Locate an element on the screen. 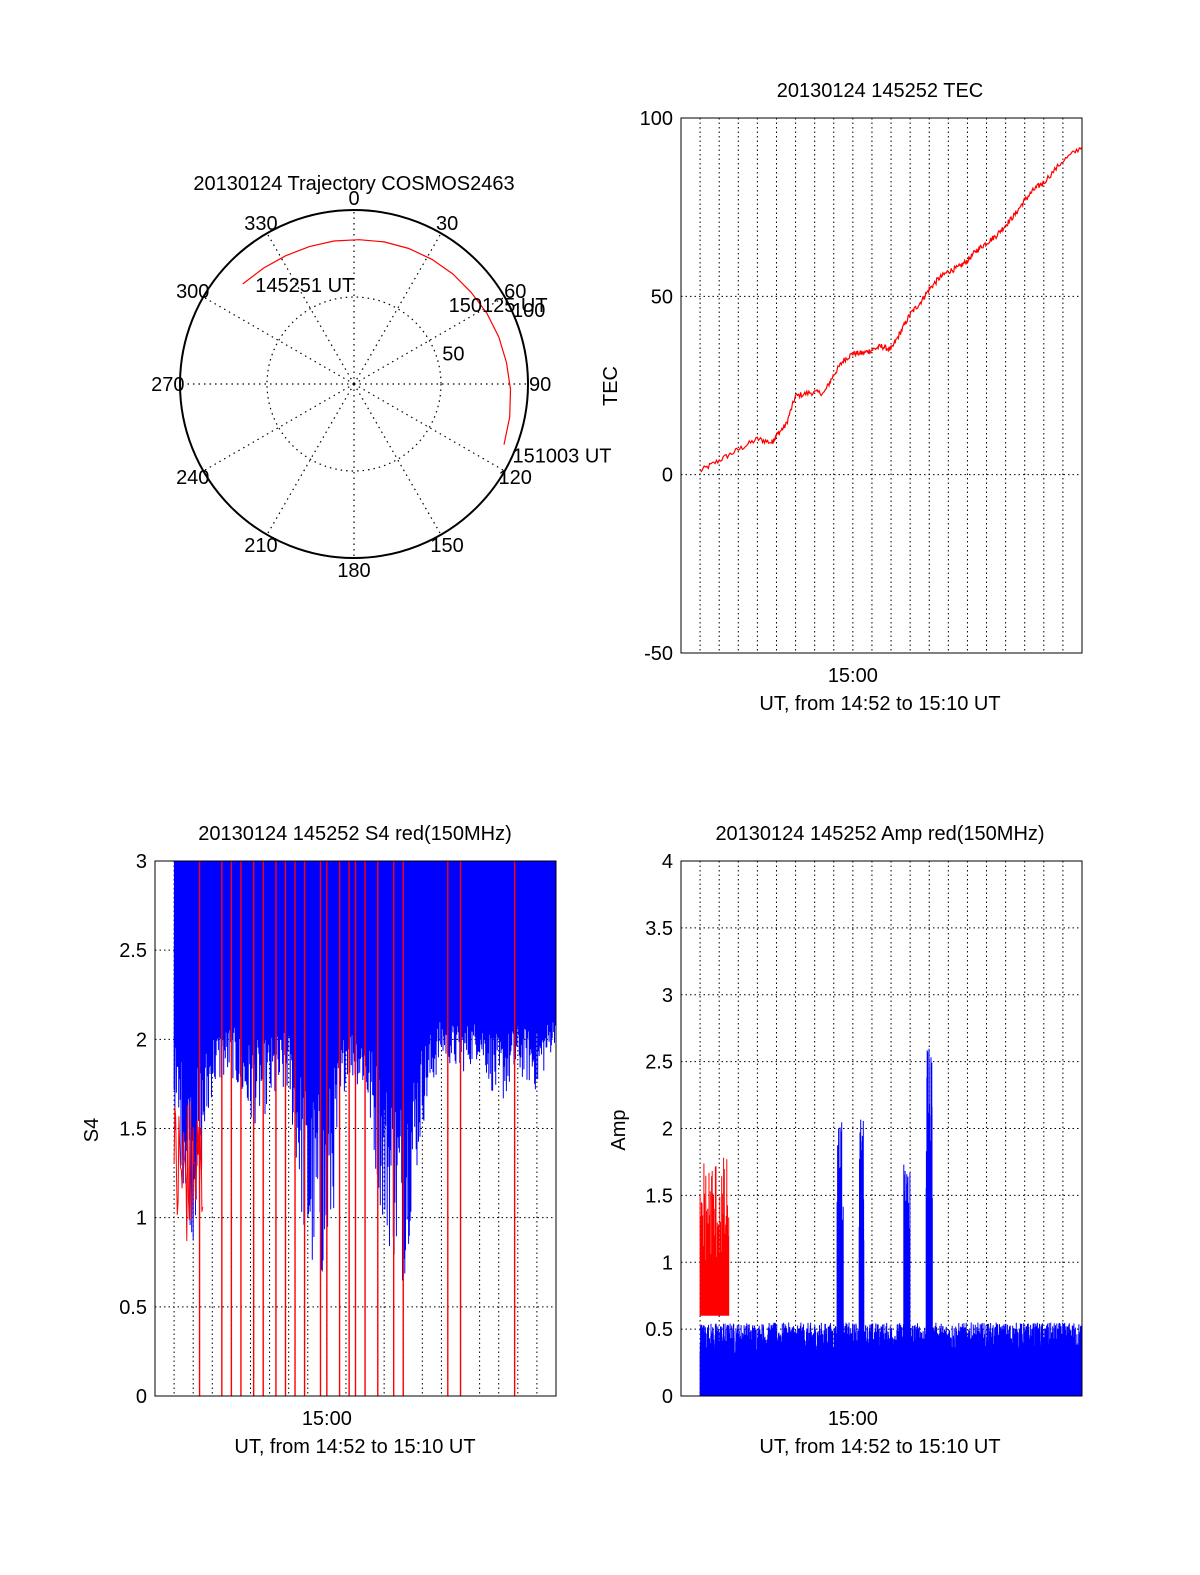  azimuth-label: 210 is located at coordinates (260, 546).